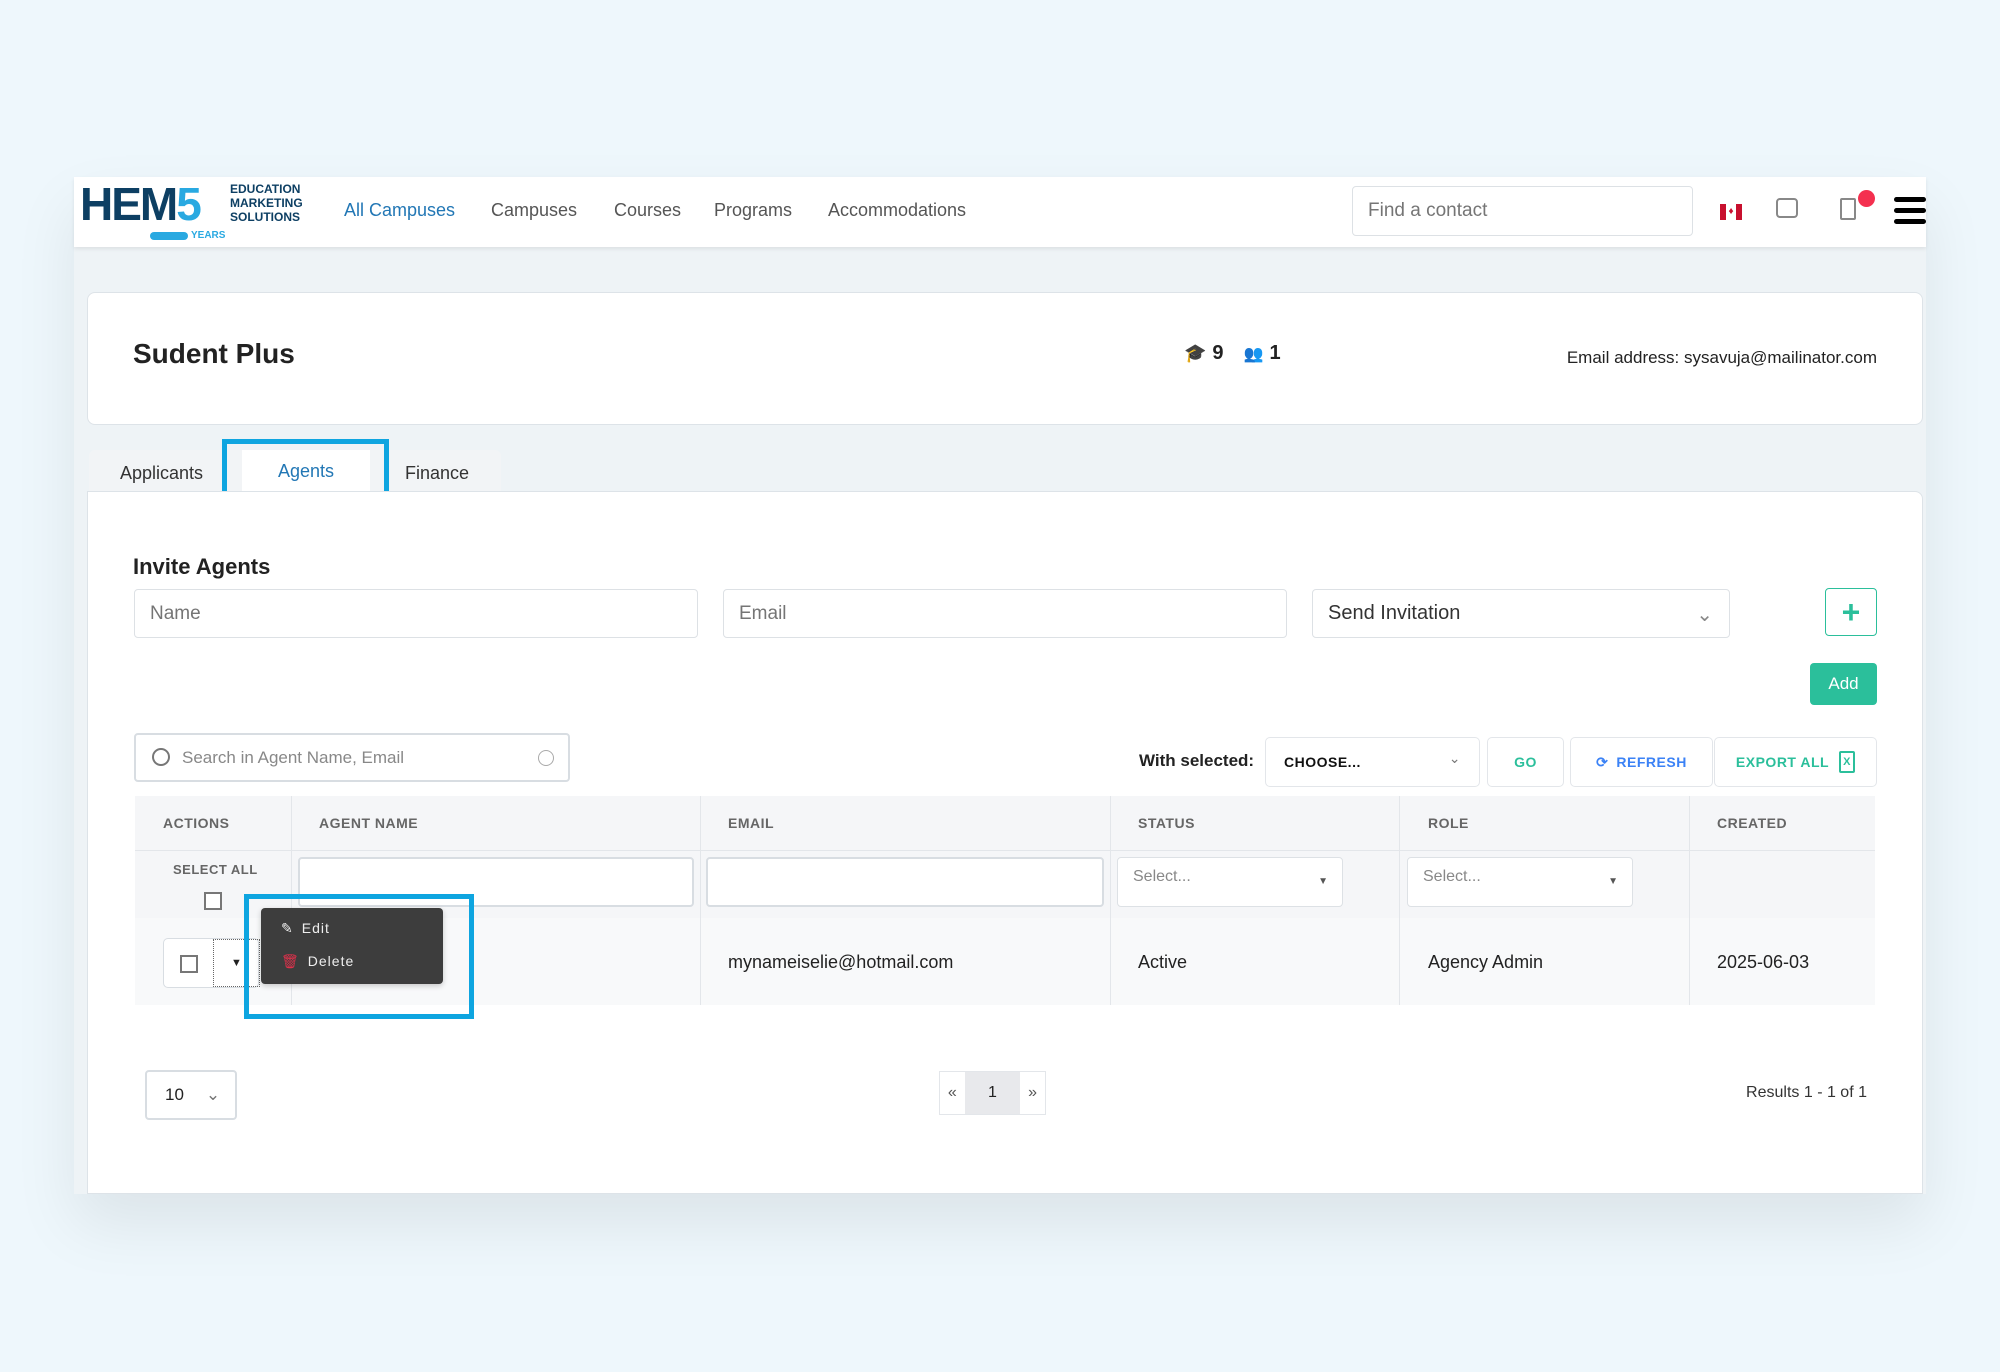  What do you see at coordinates (751, 823) in the screenshot?
I see `header-email: EMAIL` at bounding box center [751, 823].